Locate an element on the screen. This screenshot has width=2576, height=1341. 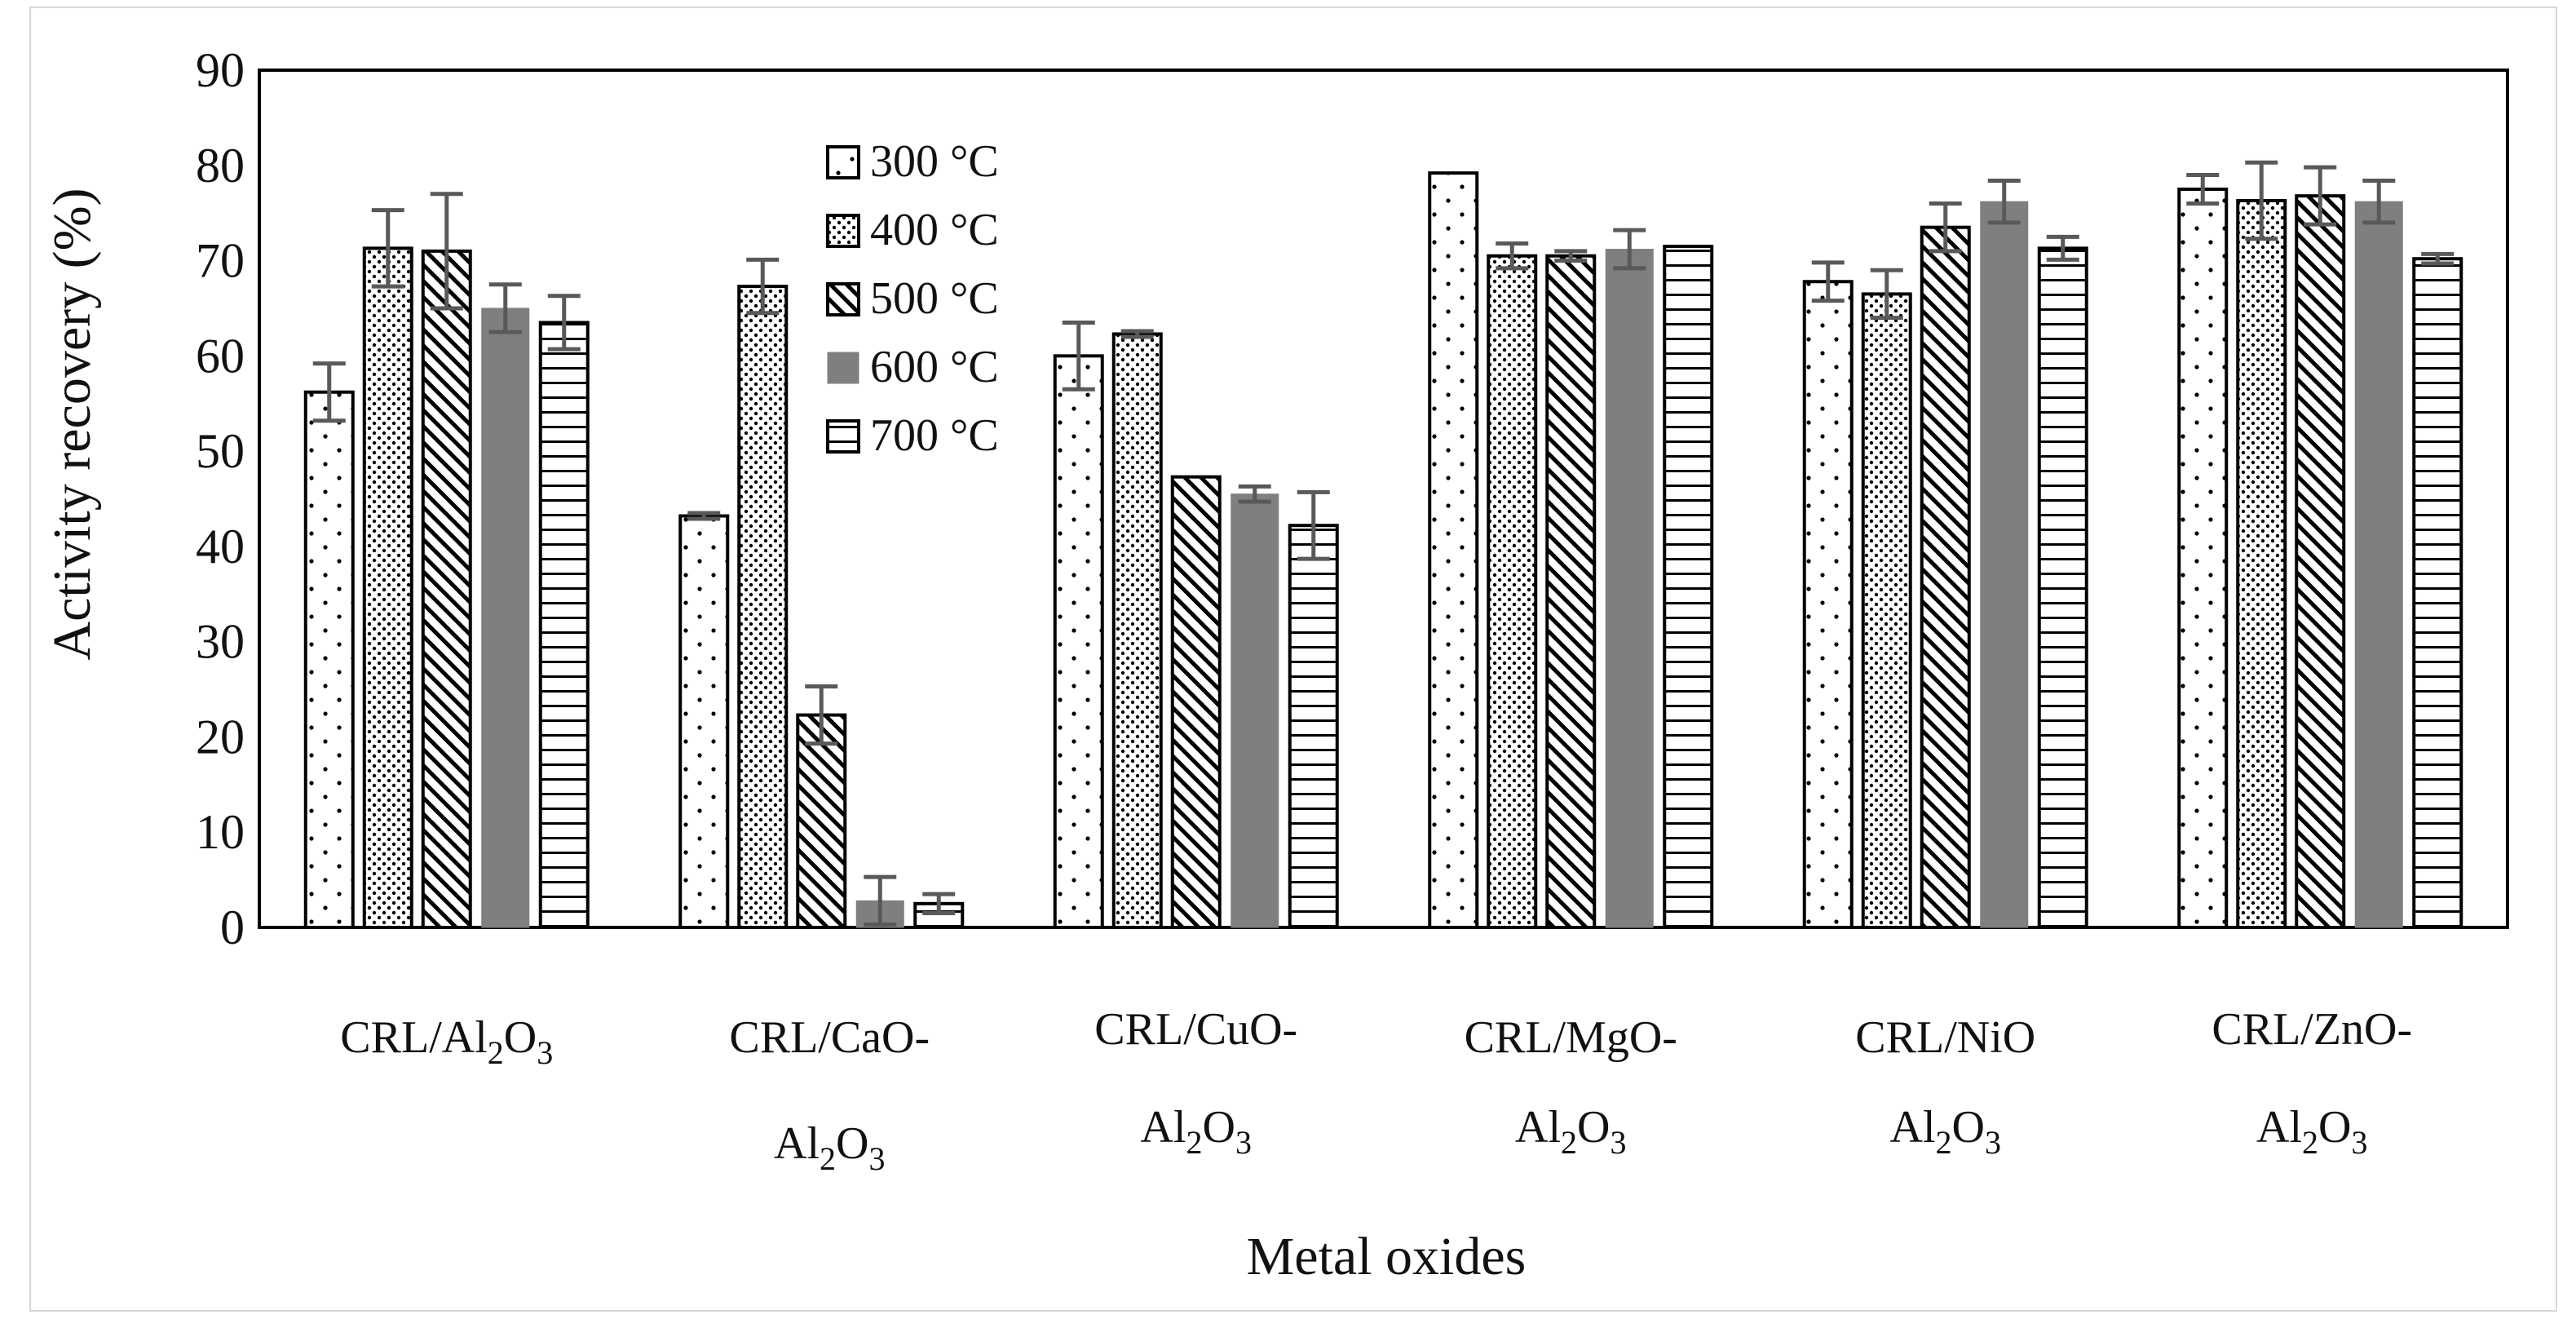
legend-label: 400 °C is located at coordinates (934, 230).